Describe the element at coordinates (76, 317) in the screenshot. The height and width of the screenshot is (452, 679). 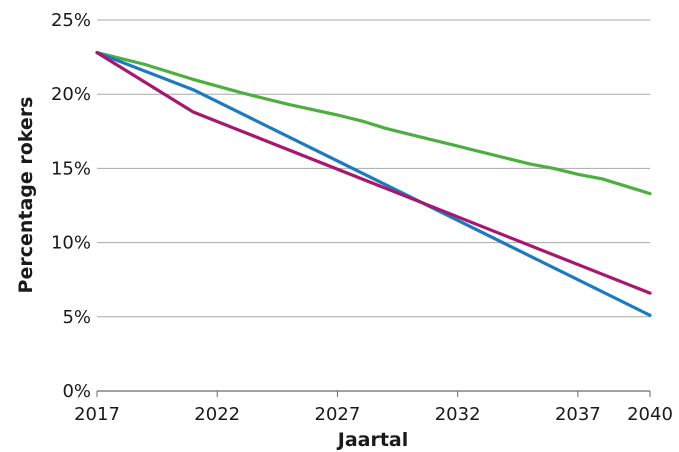
I see `y-tick-label: 5%` at that location.